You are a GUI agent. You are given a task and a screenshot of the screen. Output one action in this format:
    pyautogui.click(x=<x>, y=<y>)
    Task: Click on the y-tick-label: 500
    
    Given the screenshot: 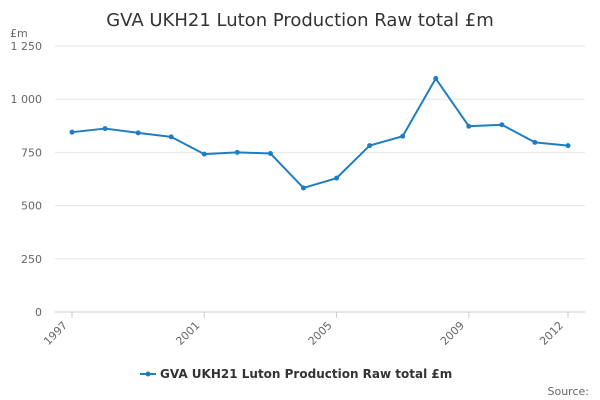 What is the action you would take?
    pyautogui.click(x=31, y=206)
    